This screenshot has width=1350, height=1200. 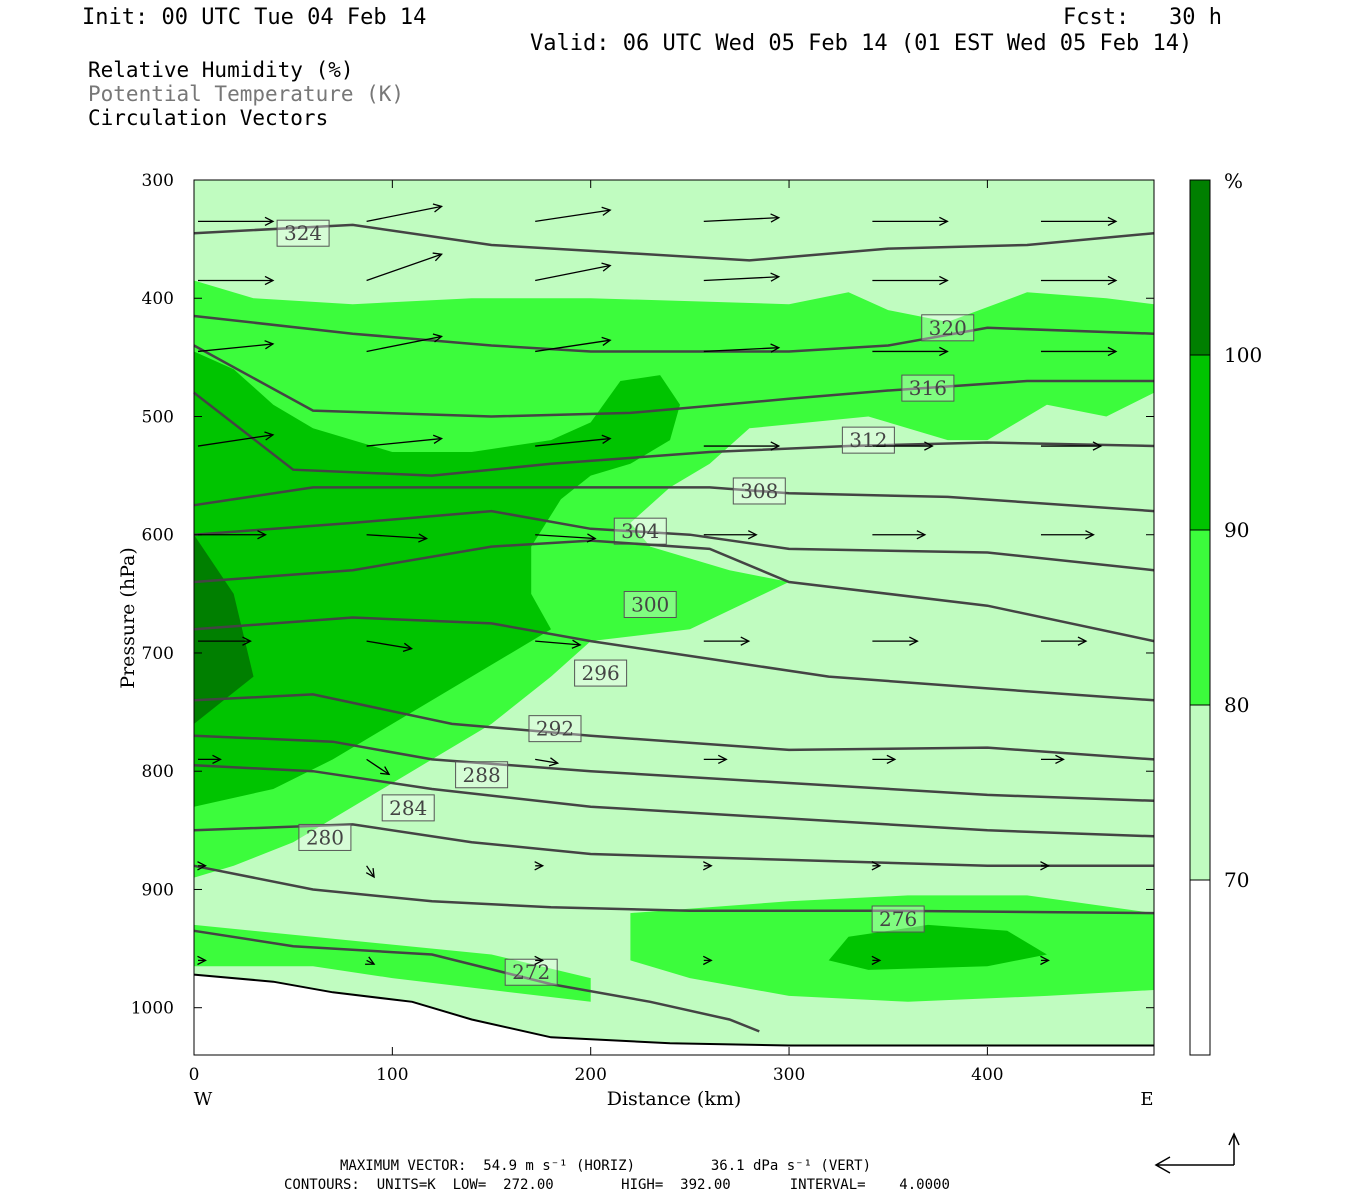 I want to click on forecast-hour: Fcst: 30 h, so click(x=1142, y=17).